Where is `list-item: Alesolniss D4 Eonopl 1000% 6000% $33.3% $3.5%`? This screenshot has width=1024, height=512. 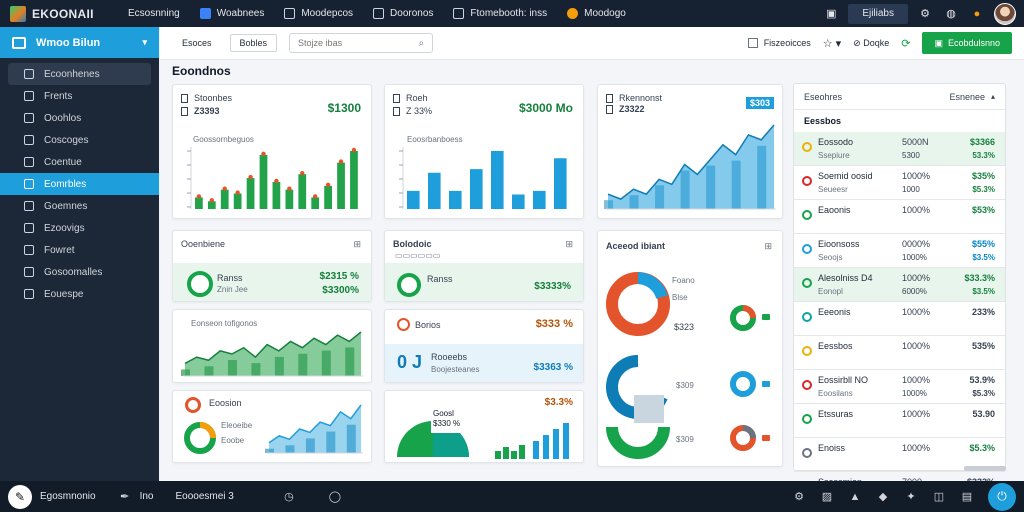
list-item: Alesolniss D4 Eonopl 1000% 6000% $33.3% $3.5% is located at coordinates (899, 285).